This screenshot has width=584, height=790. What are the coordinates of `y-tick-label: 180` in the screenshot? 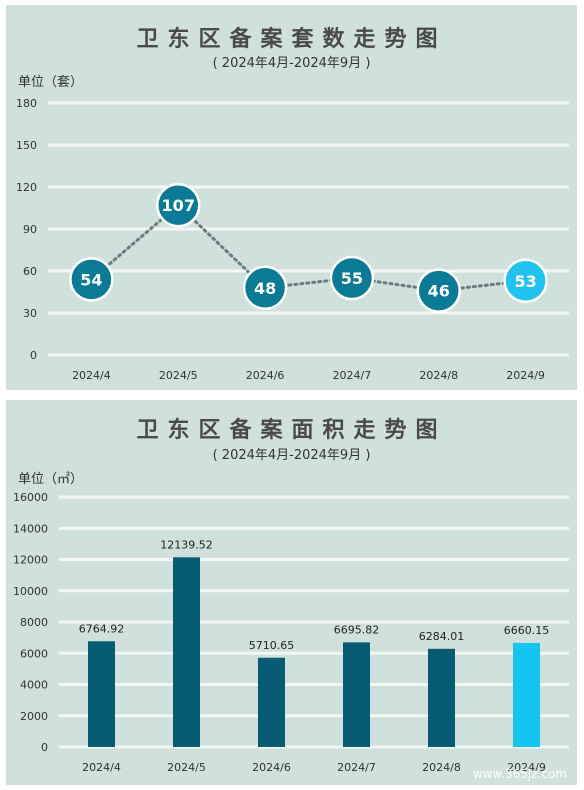 It's located at (26, 103).